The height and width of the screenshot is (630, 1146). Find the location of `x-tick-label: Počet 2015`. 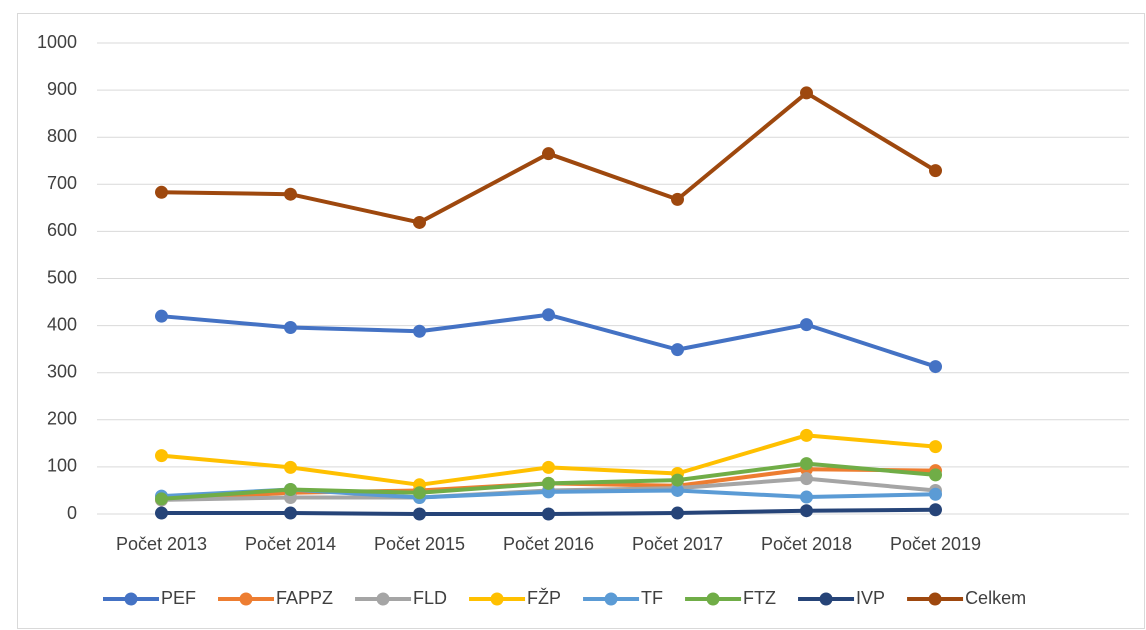

x-tick-label: Počet 2015 is located at coordinates (419, 544).